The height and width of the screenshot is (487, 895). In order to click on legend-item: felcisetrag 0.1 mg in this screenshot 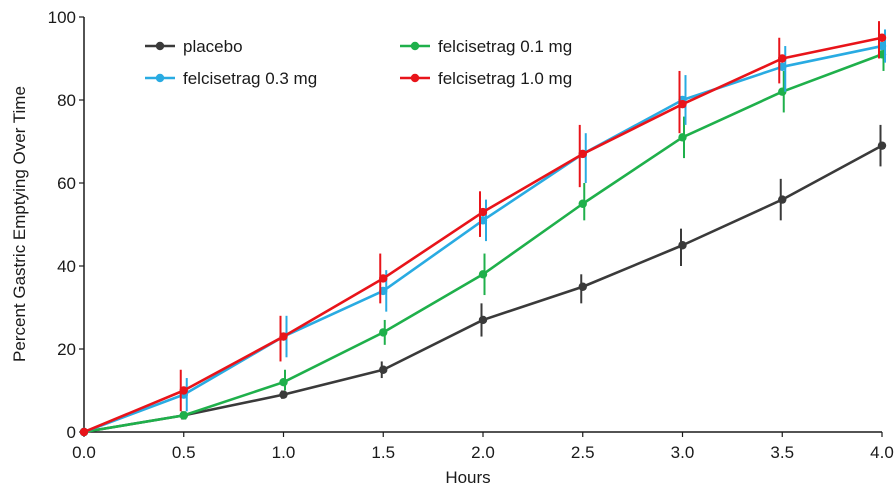, I will do `click(486, 46)`.